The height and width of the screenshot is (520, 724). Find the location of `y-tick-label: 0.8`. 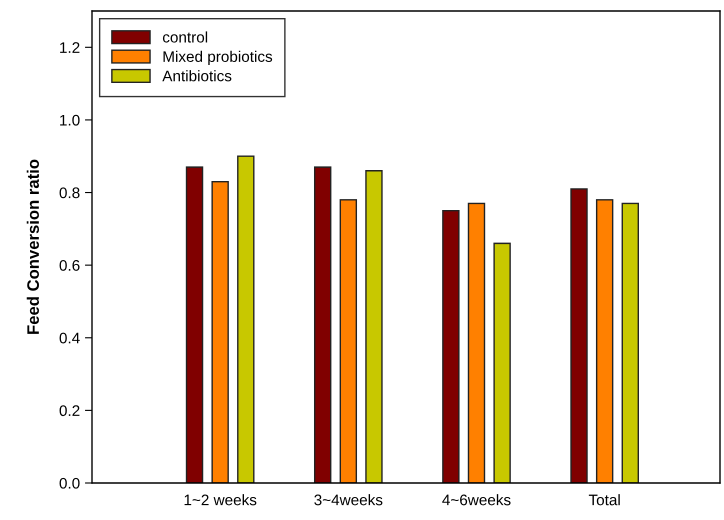

y-tick-label: 0.8 is located at coordinates (70, 192).